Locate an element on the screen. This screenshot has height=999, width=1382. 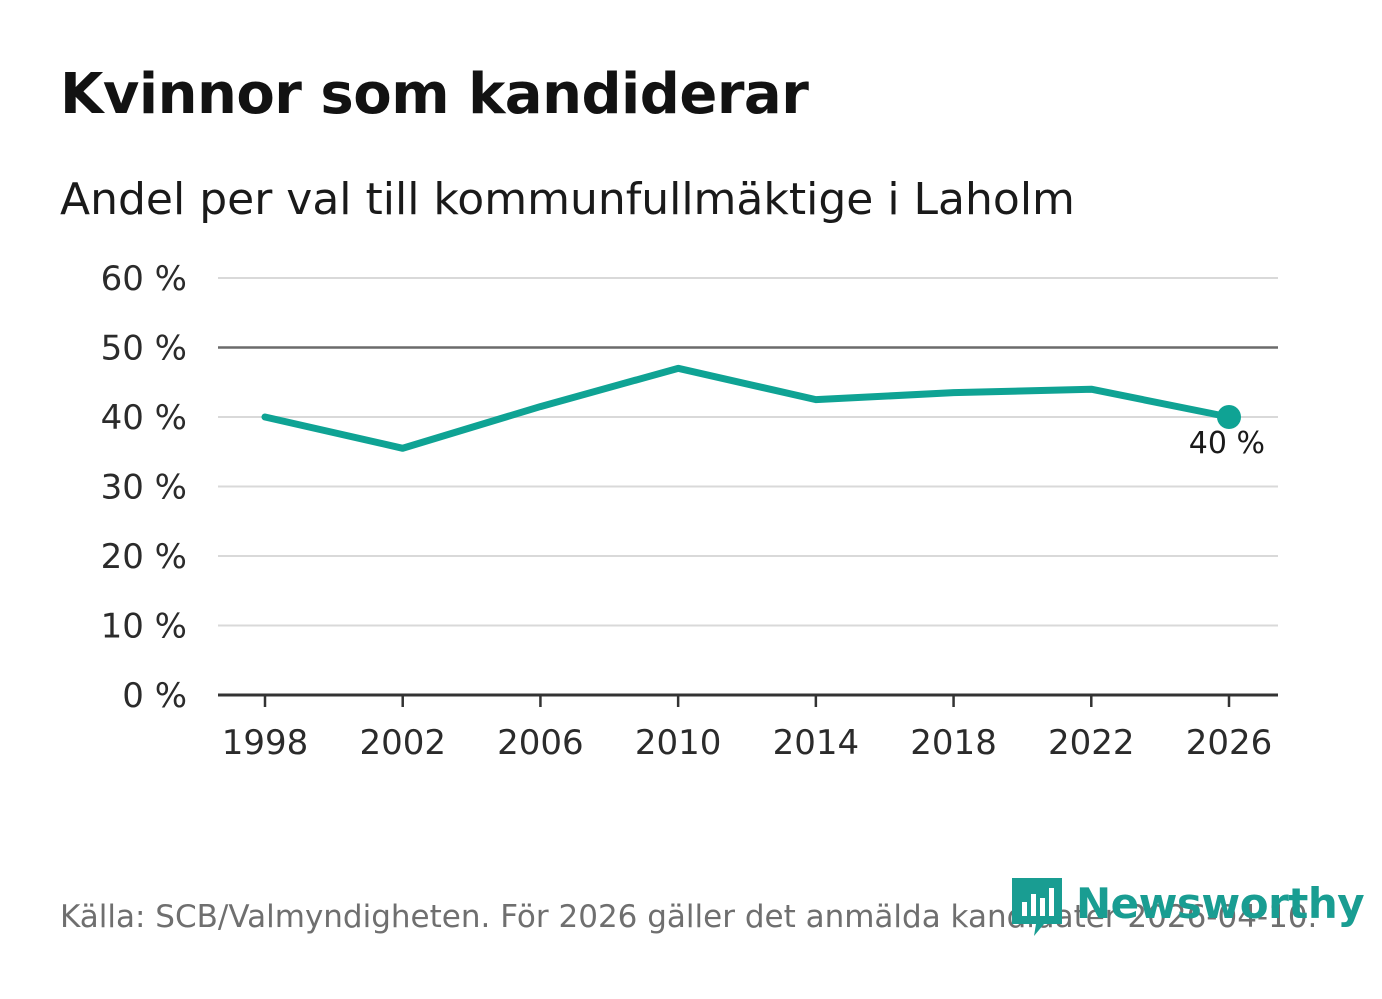
y-tick-label: 30 % is located at coordinates (144, 488).